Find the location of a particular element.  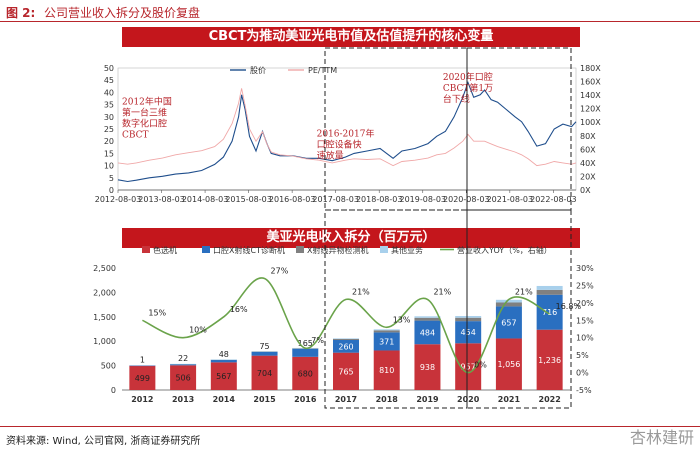

x-tick-label: 2020-08-03 is located at coordinates (466, 199).